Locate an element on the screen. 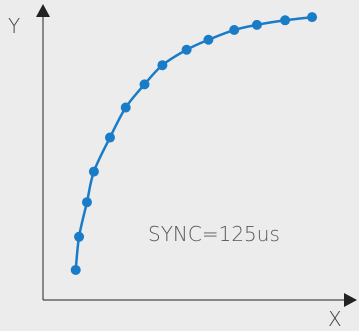 This screenshot has width=359, height=331. sync-annotation: SYNC=125us is located at coordinates (214, 234).